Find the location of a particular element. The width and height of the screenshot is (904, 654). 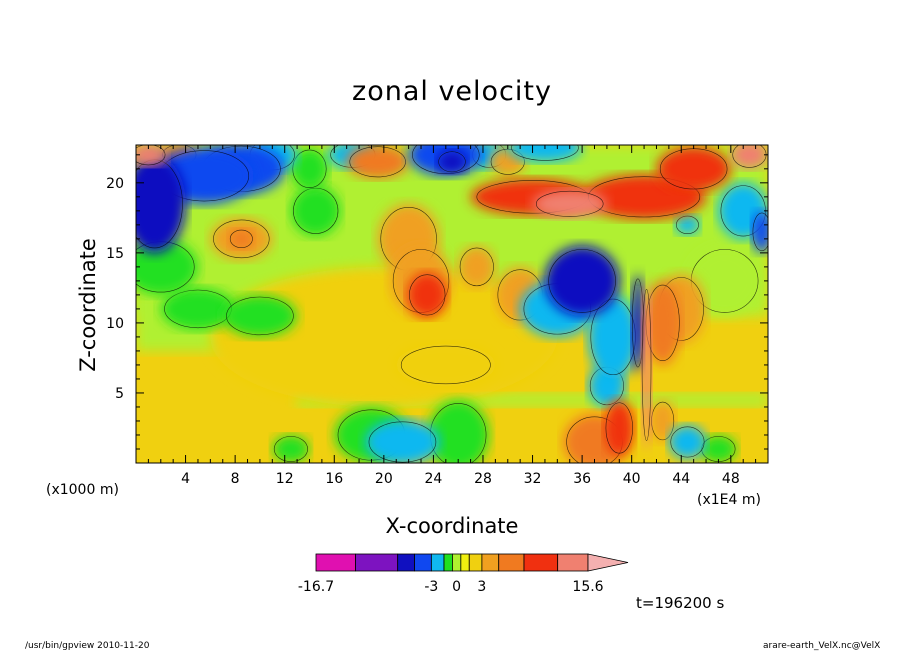

colorbar-tick-label: 15.6 is located at coordinates (587, 587).